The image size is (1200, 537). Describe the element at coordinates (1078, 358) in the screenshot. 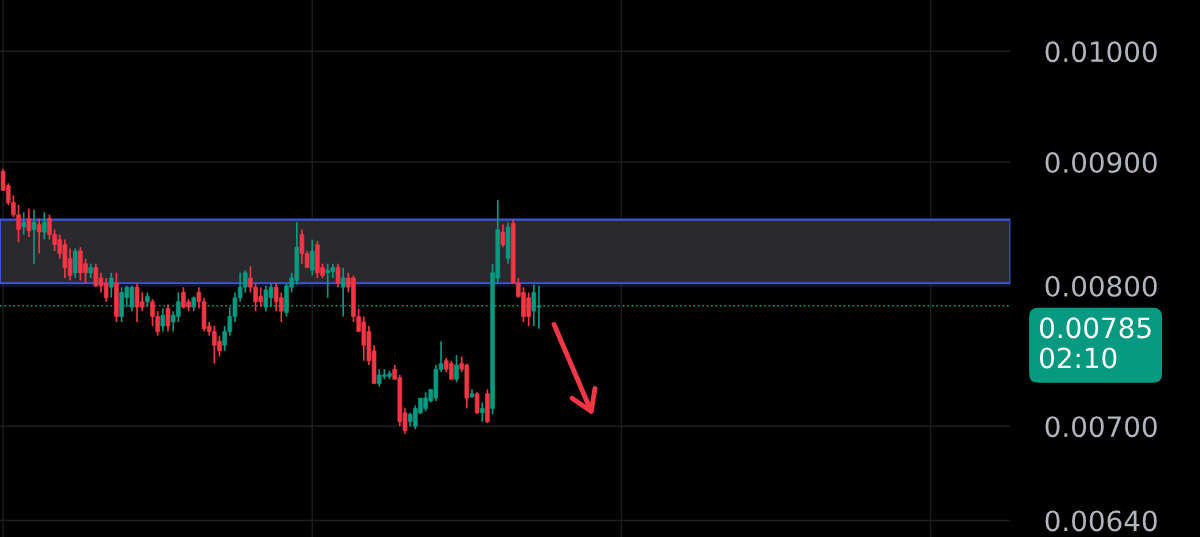

I see `text: 02:10` at that location.